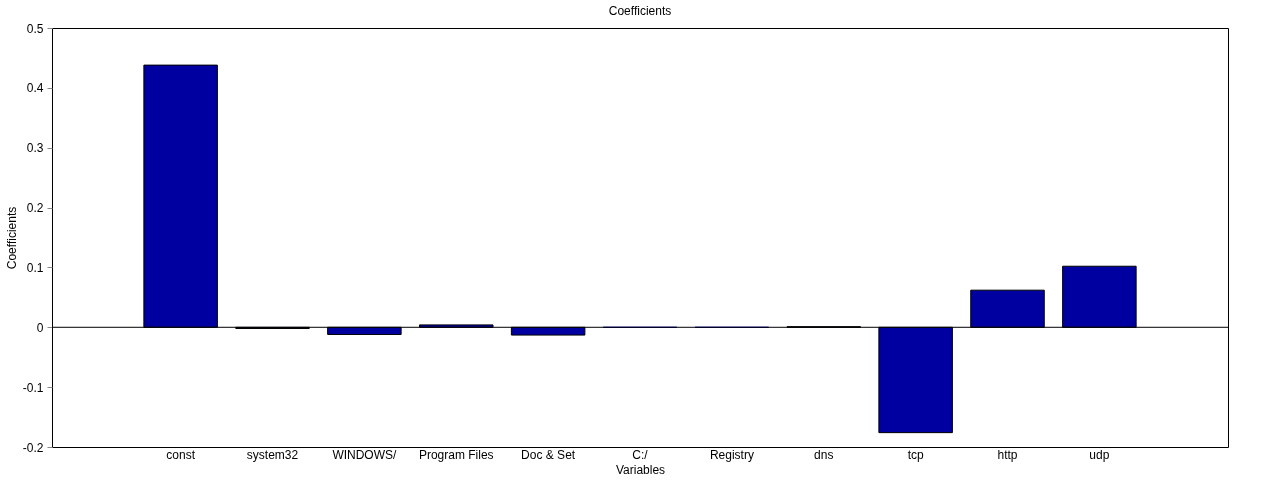  What do you see at coordinates (35, 267) in the screenshot?
I see `y-tick-label: 0.1` at bounding box center [35, 267].